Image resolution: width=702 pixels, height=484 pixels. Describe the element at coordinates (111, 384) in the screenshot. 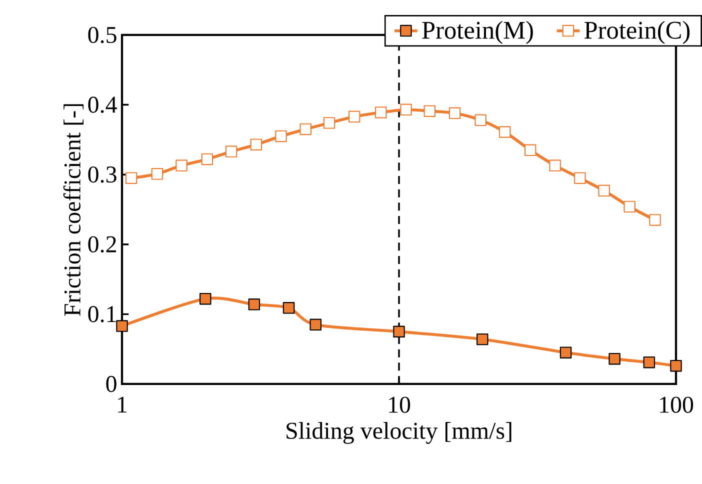

I see `y-tick-label: 0` at that location.